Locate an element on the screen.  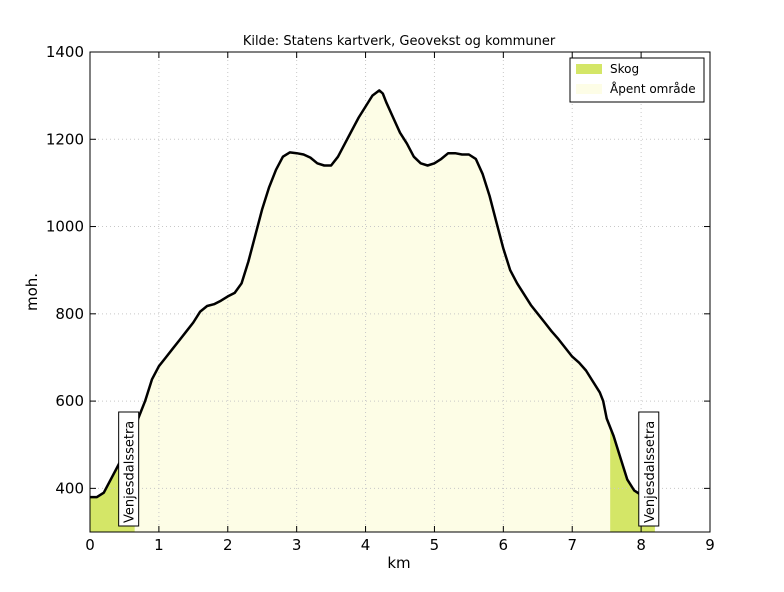
y-tick-label: 400 is located at coordinates (69, 488).